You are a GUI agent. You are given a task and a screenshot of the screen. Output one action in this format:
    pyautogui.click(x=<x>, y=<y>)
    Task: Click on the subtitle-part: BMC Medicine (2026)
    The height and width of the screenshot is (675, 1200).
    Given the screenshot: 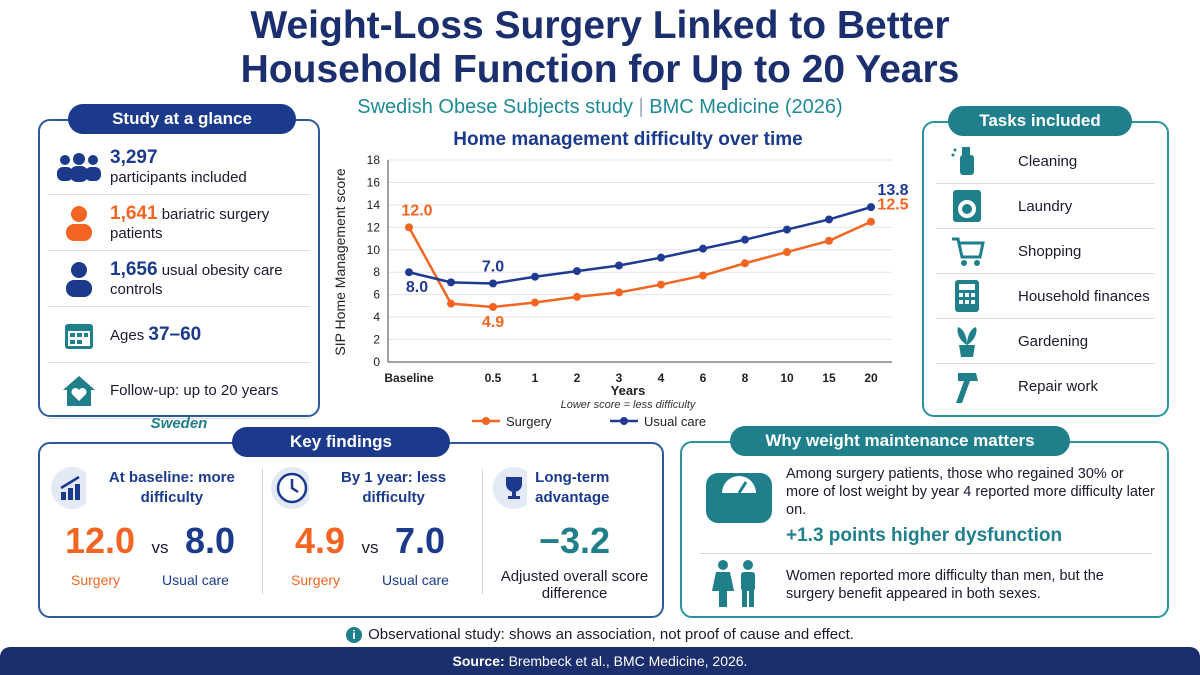 What is the action you would take?
    pyautogui.click(x=746, y=107)
    